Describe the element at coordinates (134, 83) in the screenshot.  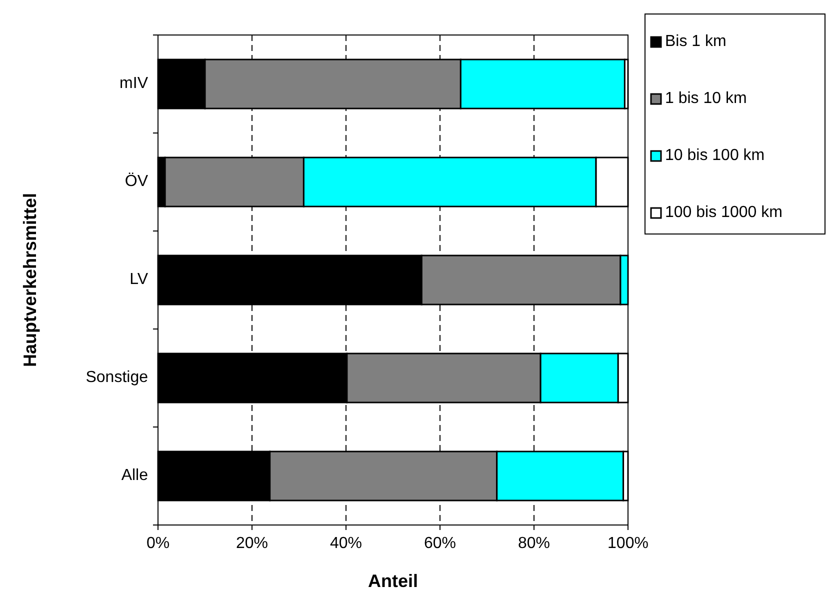
I see `y-tick-label: mIV` at that location.